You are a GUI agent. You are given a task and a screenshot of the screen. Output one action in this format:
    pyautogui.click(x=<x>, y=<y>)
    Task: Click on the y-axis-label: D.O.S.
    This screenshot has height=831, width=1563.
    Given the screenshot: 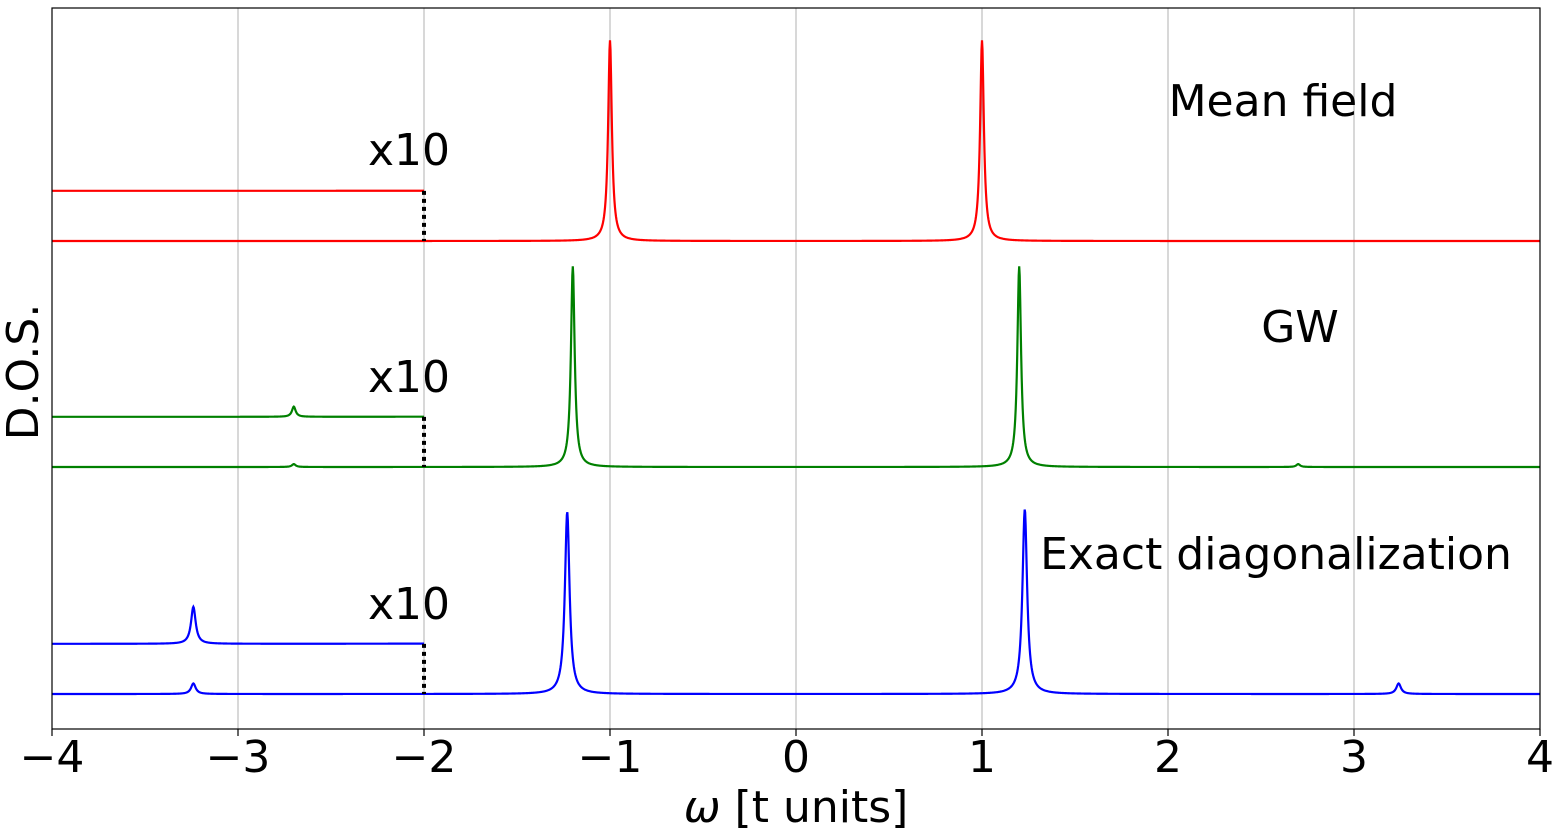 What is the action you would take?
    pyautogui.click(x=24, y=372)
    